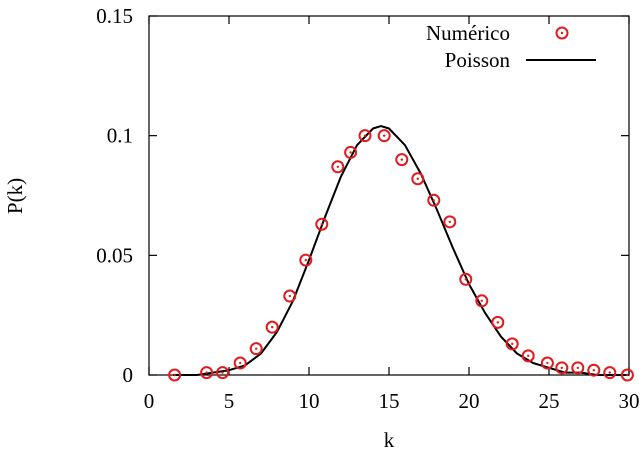  Describe the element at coordinates (469, 401) in the screenshot. I see `x-tick-label: 20` at that location.